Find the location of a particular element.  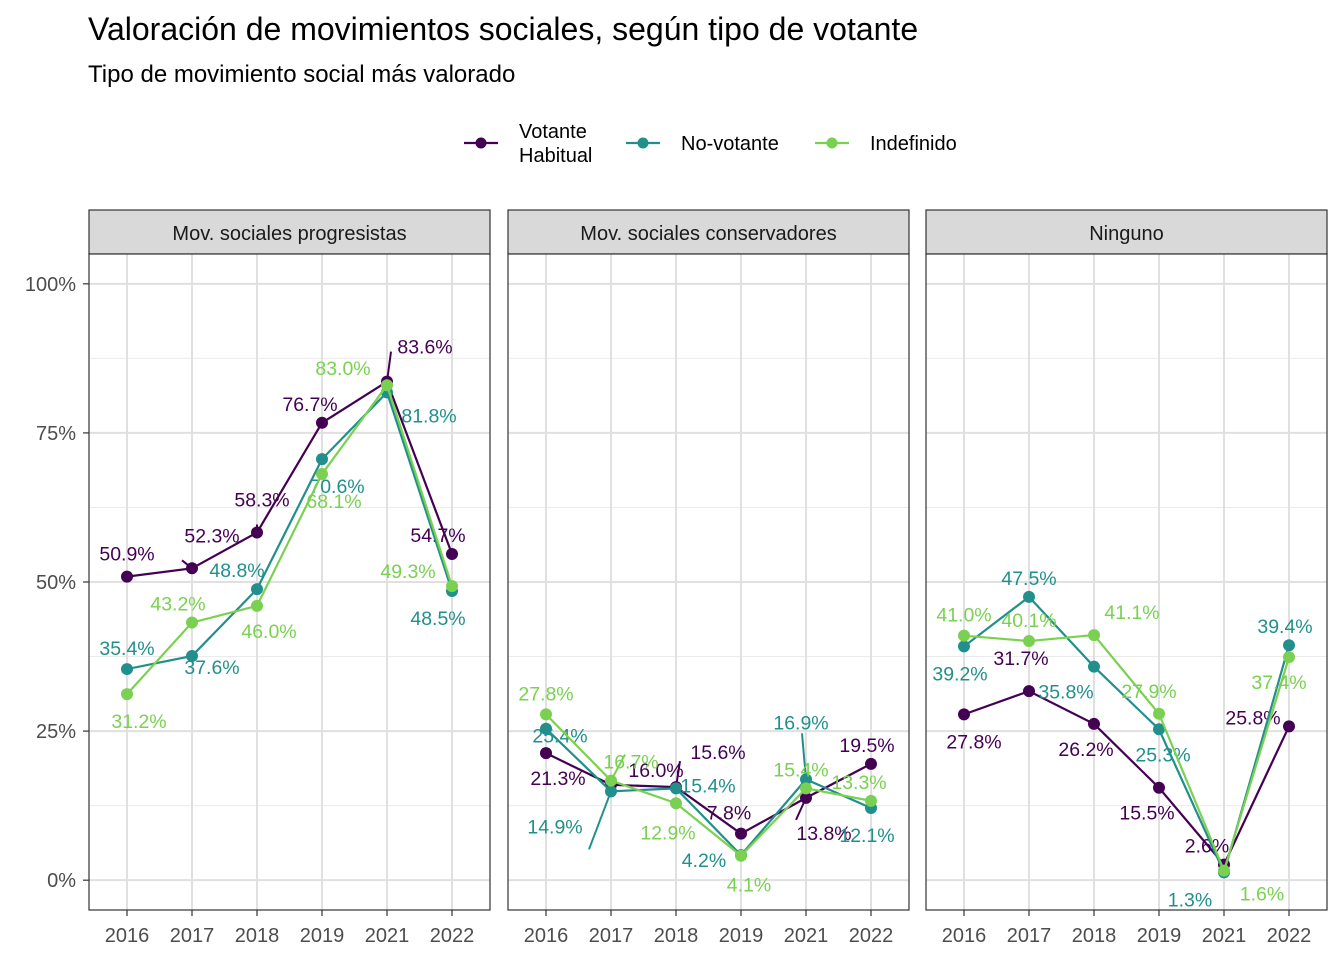

data-label: 15.6% is located at coordinates (717, 753).